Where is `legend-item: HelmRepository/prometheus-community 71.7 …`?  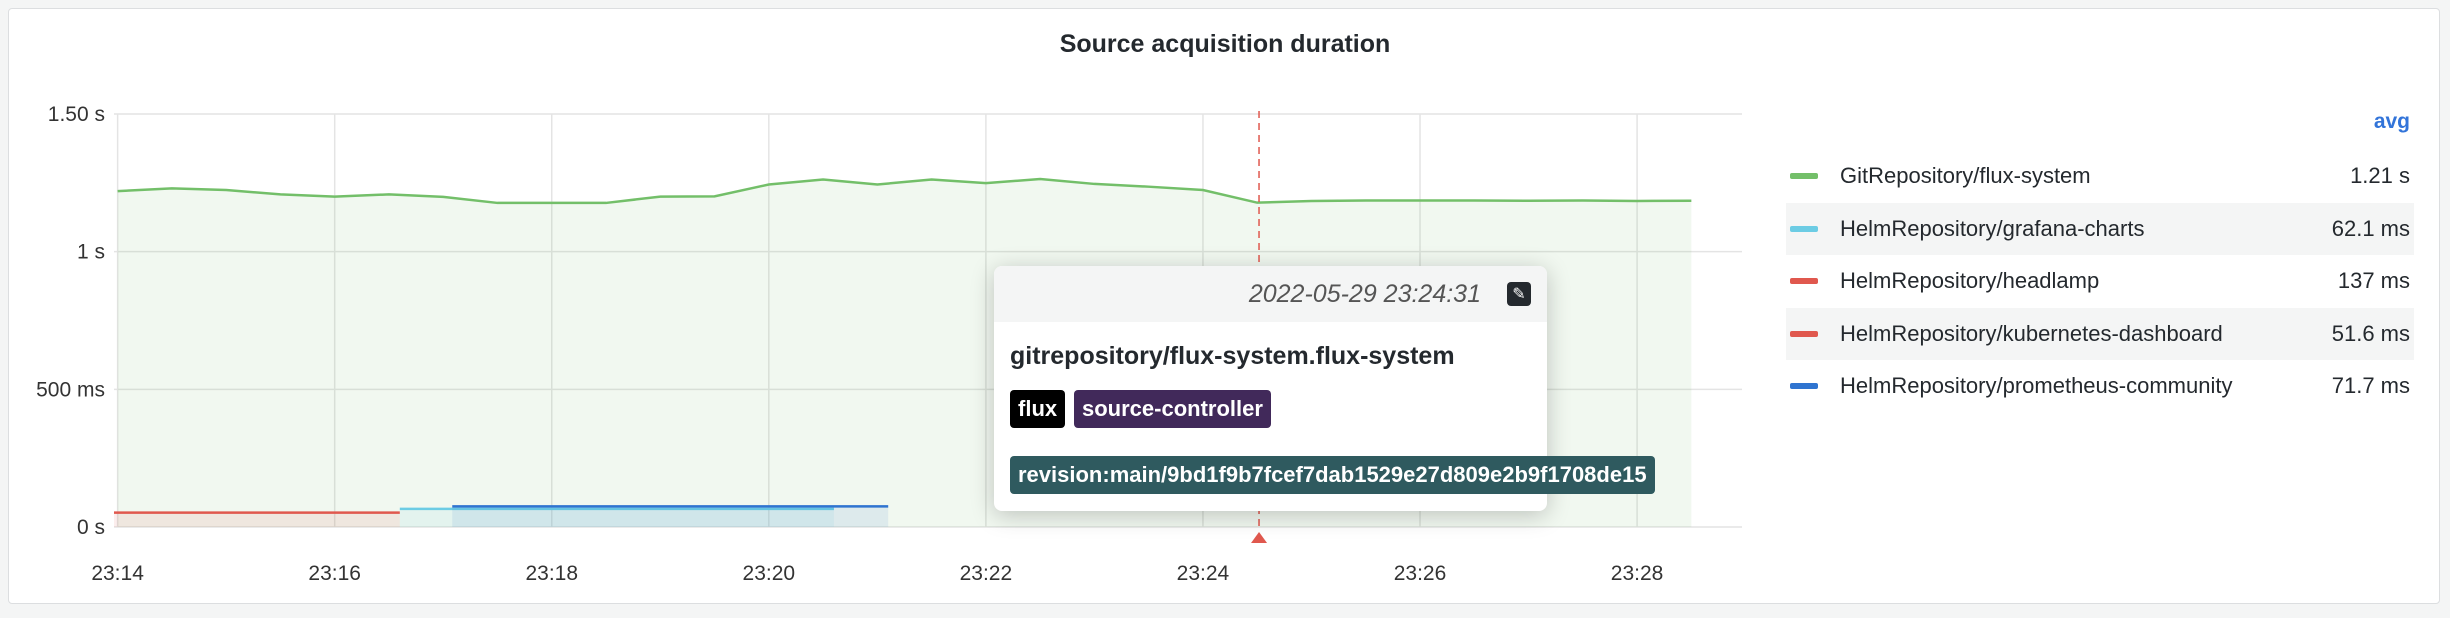
legend-item: HelmRepository/prometheus-community 71.7 … is located at coordinates (2100, 386).